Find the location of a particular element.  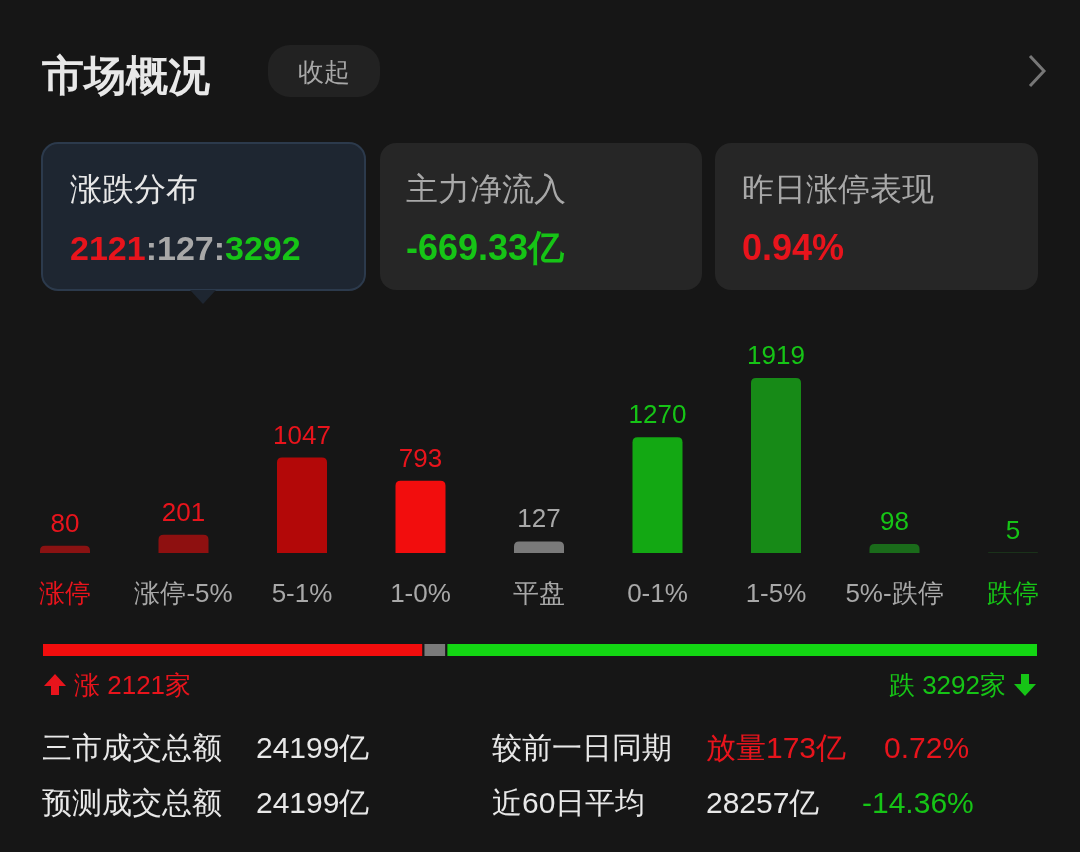

text: 较前一日同期 is located at coordinates (582, 747).